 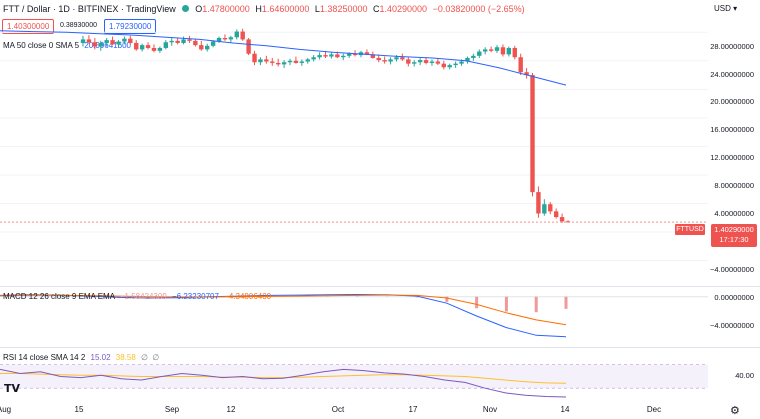 I want to click on low-value: 1.38250000, so click(x=343, y=9).